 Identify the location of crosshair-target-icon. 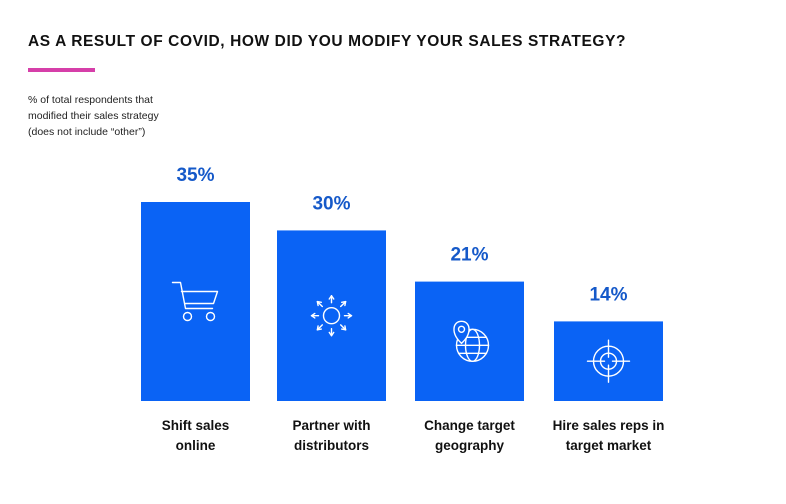
(608, 361).